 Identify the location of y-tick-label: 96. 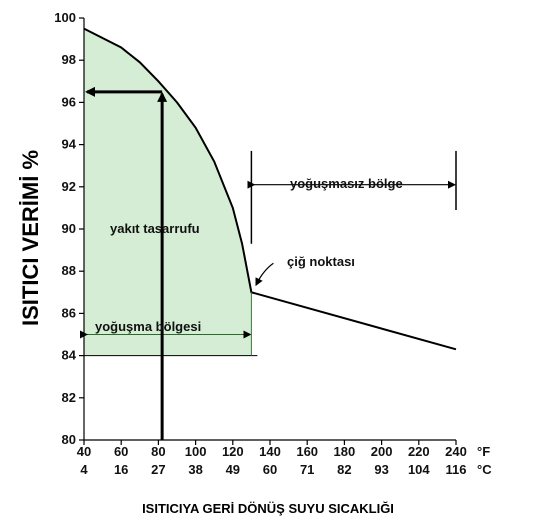
(69, 101).